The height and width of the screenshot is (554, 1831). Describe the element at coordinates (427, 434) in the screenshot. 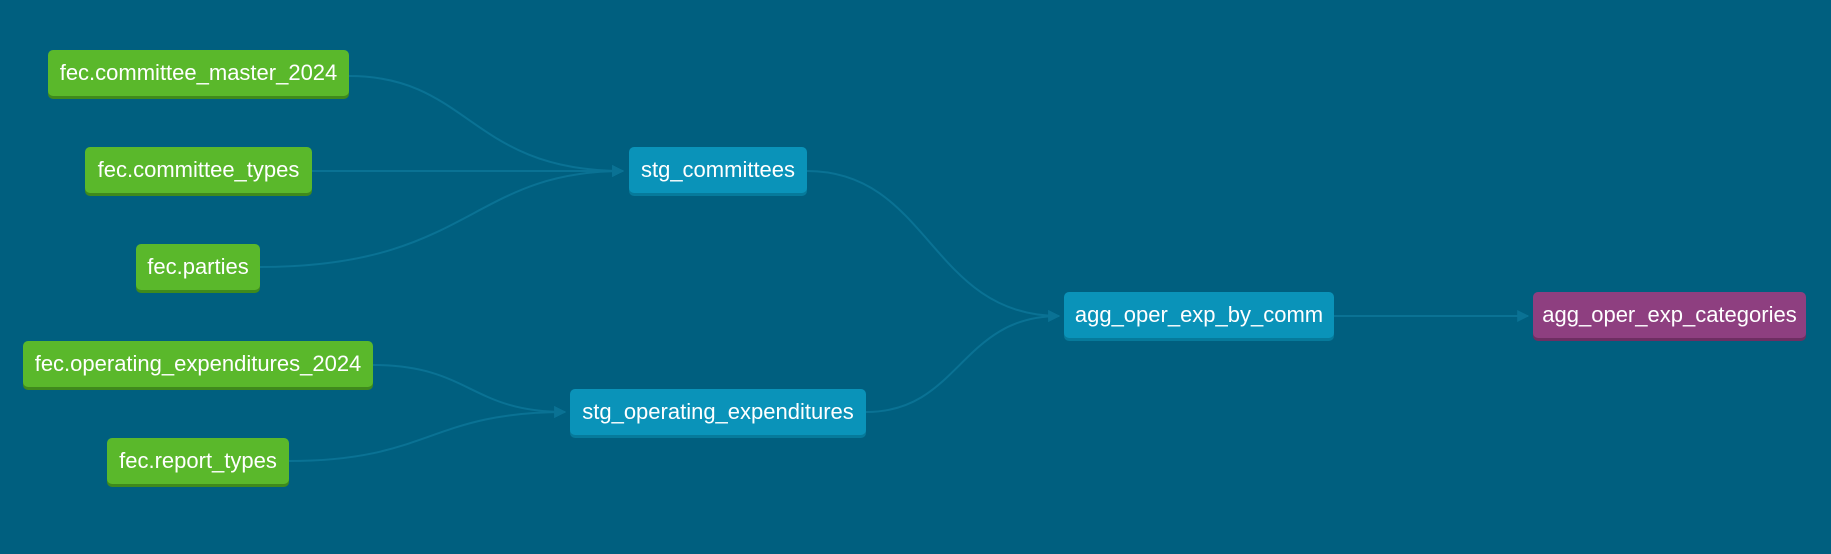

I see `edge-report-types-to-stg-operating-expenditures` at that location.